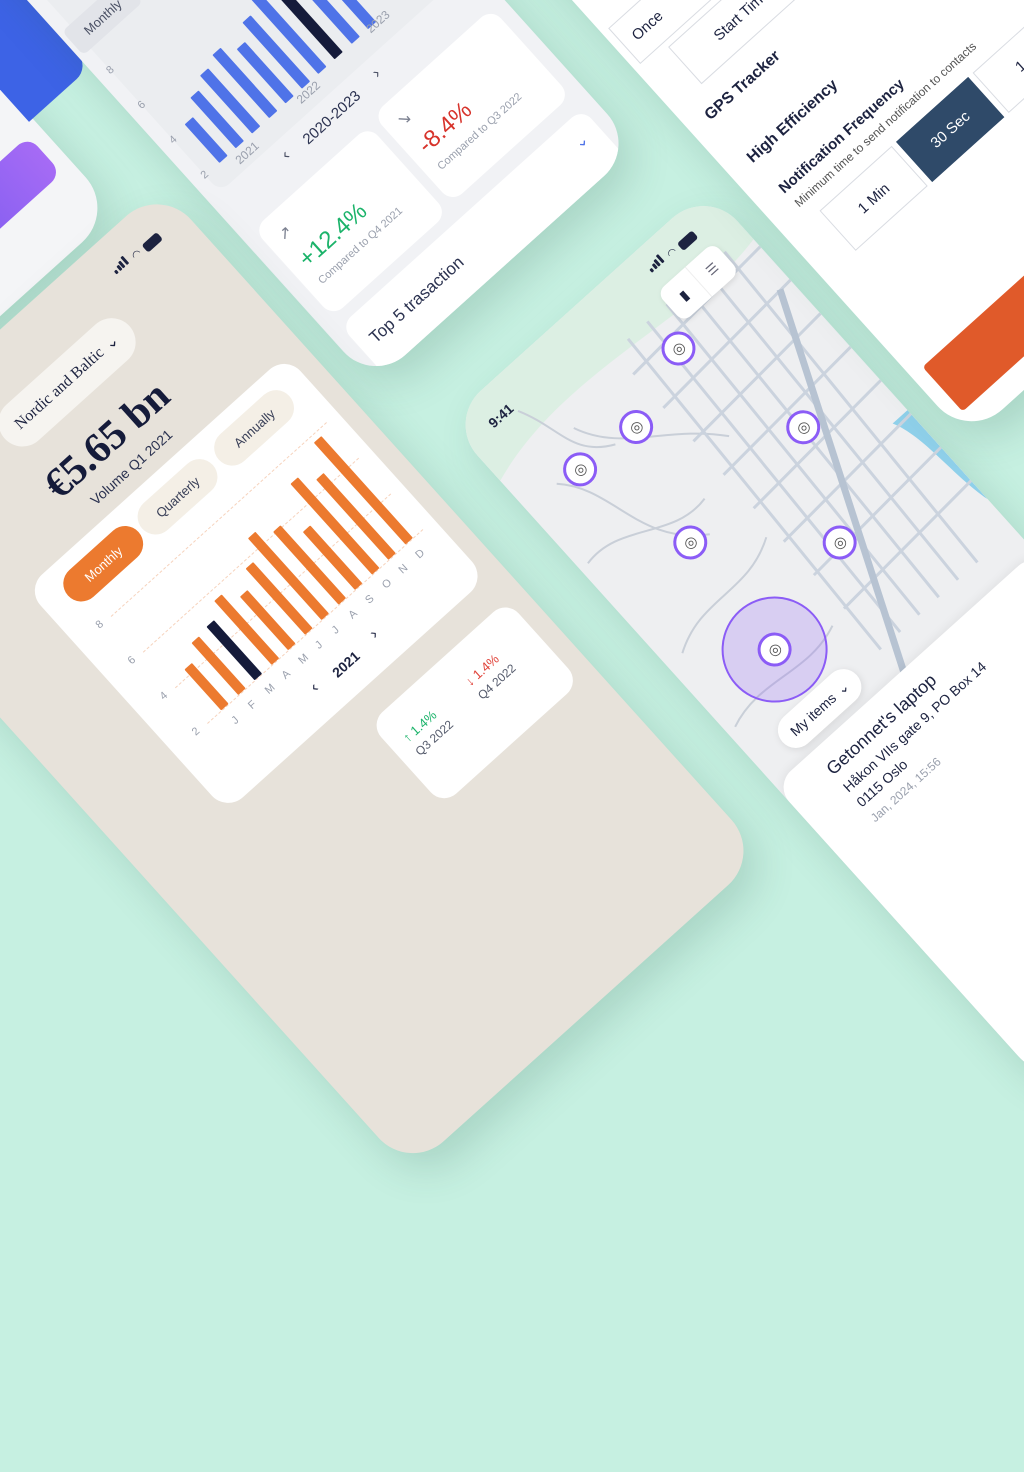  What do you see at coordinates (490, 674) in the screenshot?
I see `stat-q4: ↓ 1.4% Q4 2022` at bounding box center [490, 674].